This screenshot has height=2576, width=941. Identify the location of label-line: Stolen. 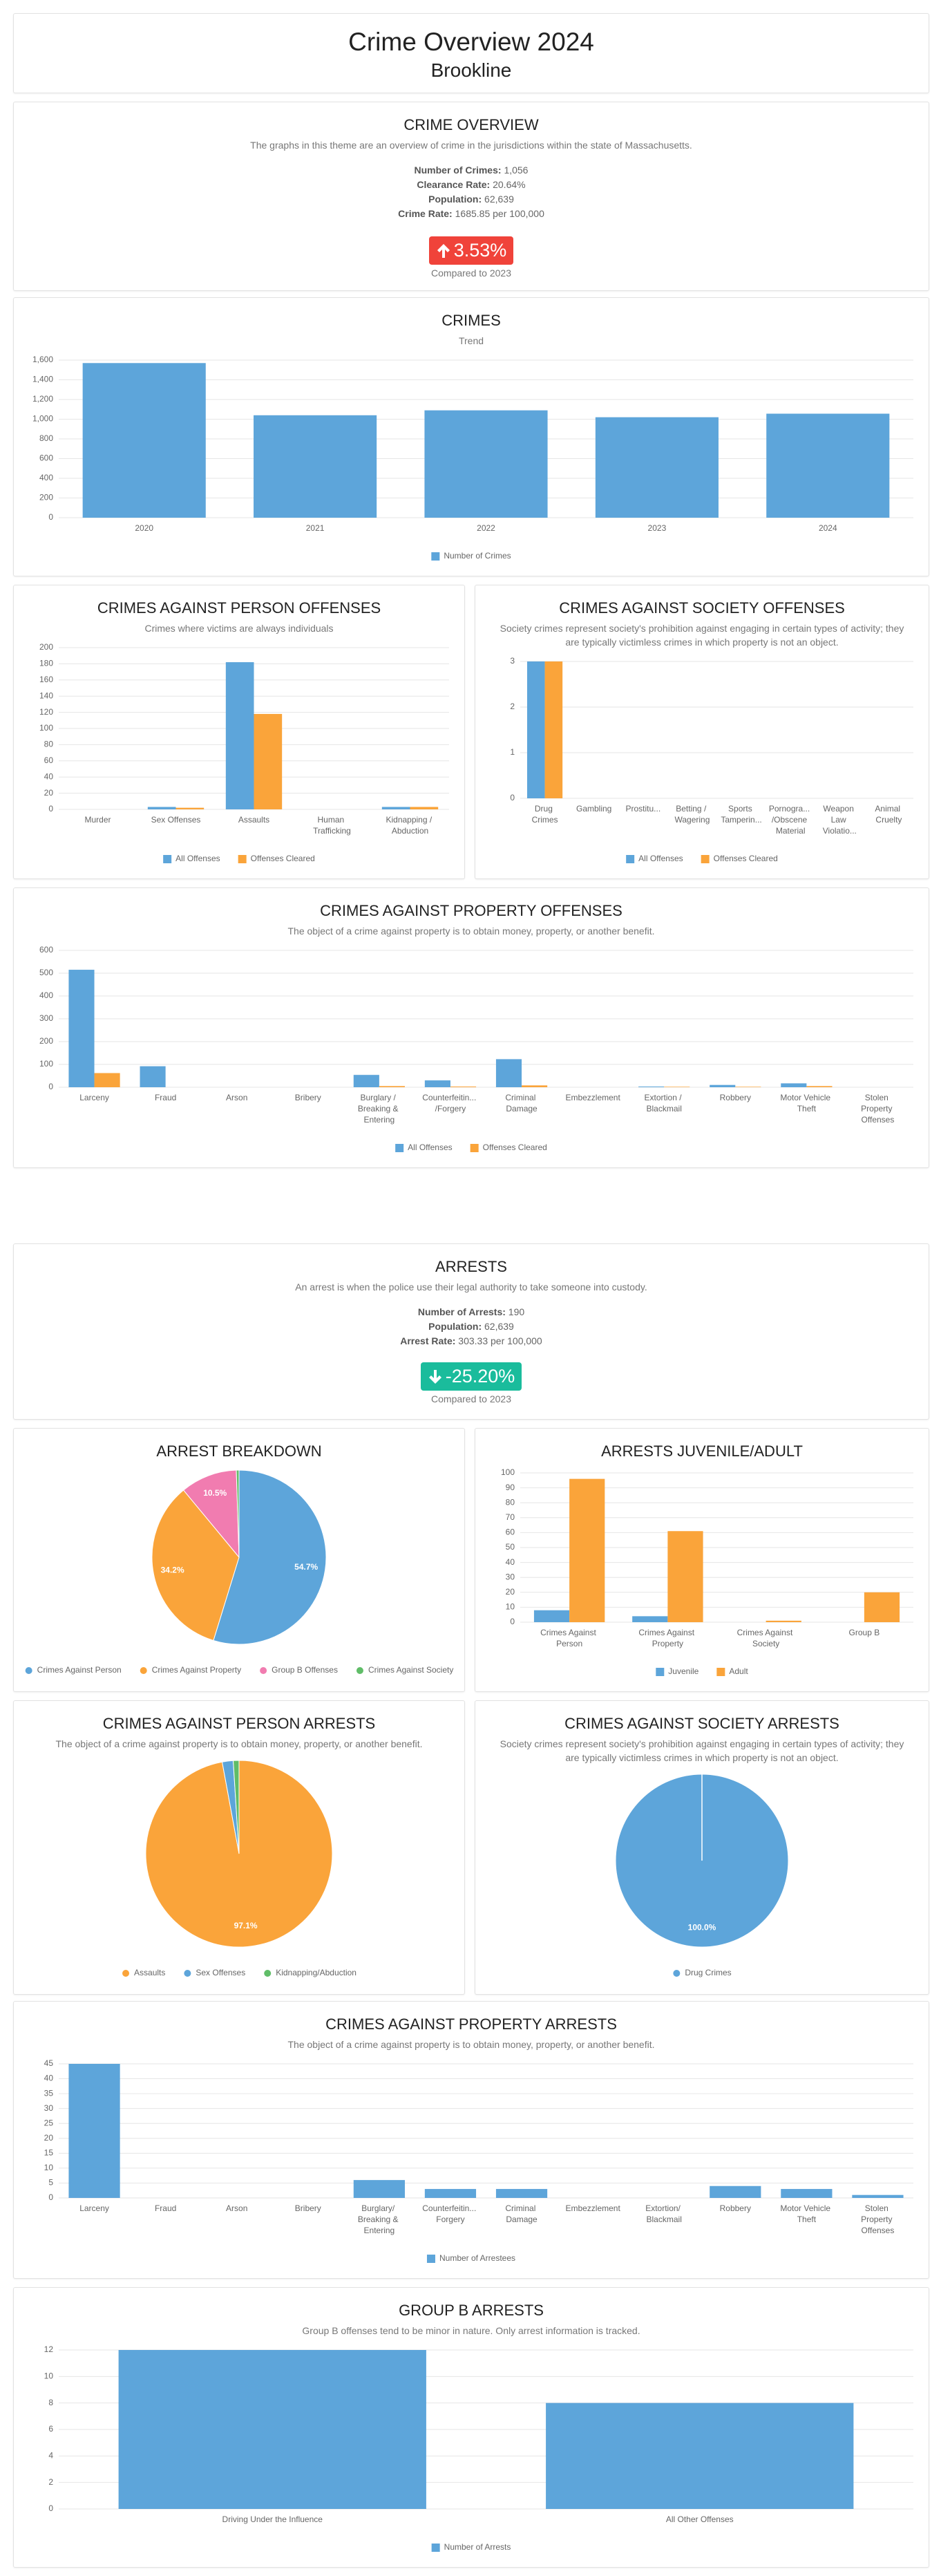
(878, 1097).